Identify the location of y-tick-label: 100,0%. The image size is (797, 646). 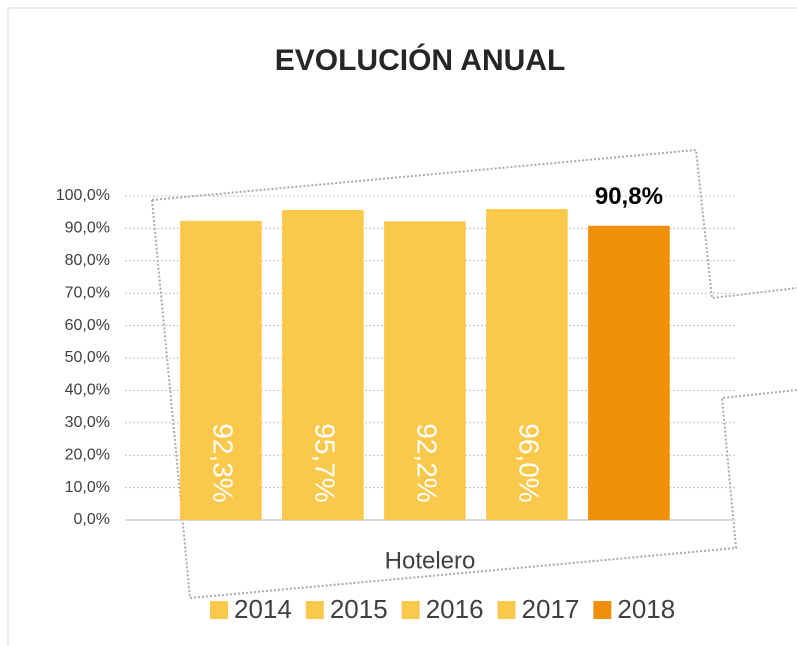
(83, 195).